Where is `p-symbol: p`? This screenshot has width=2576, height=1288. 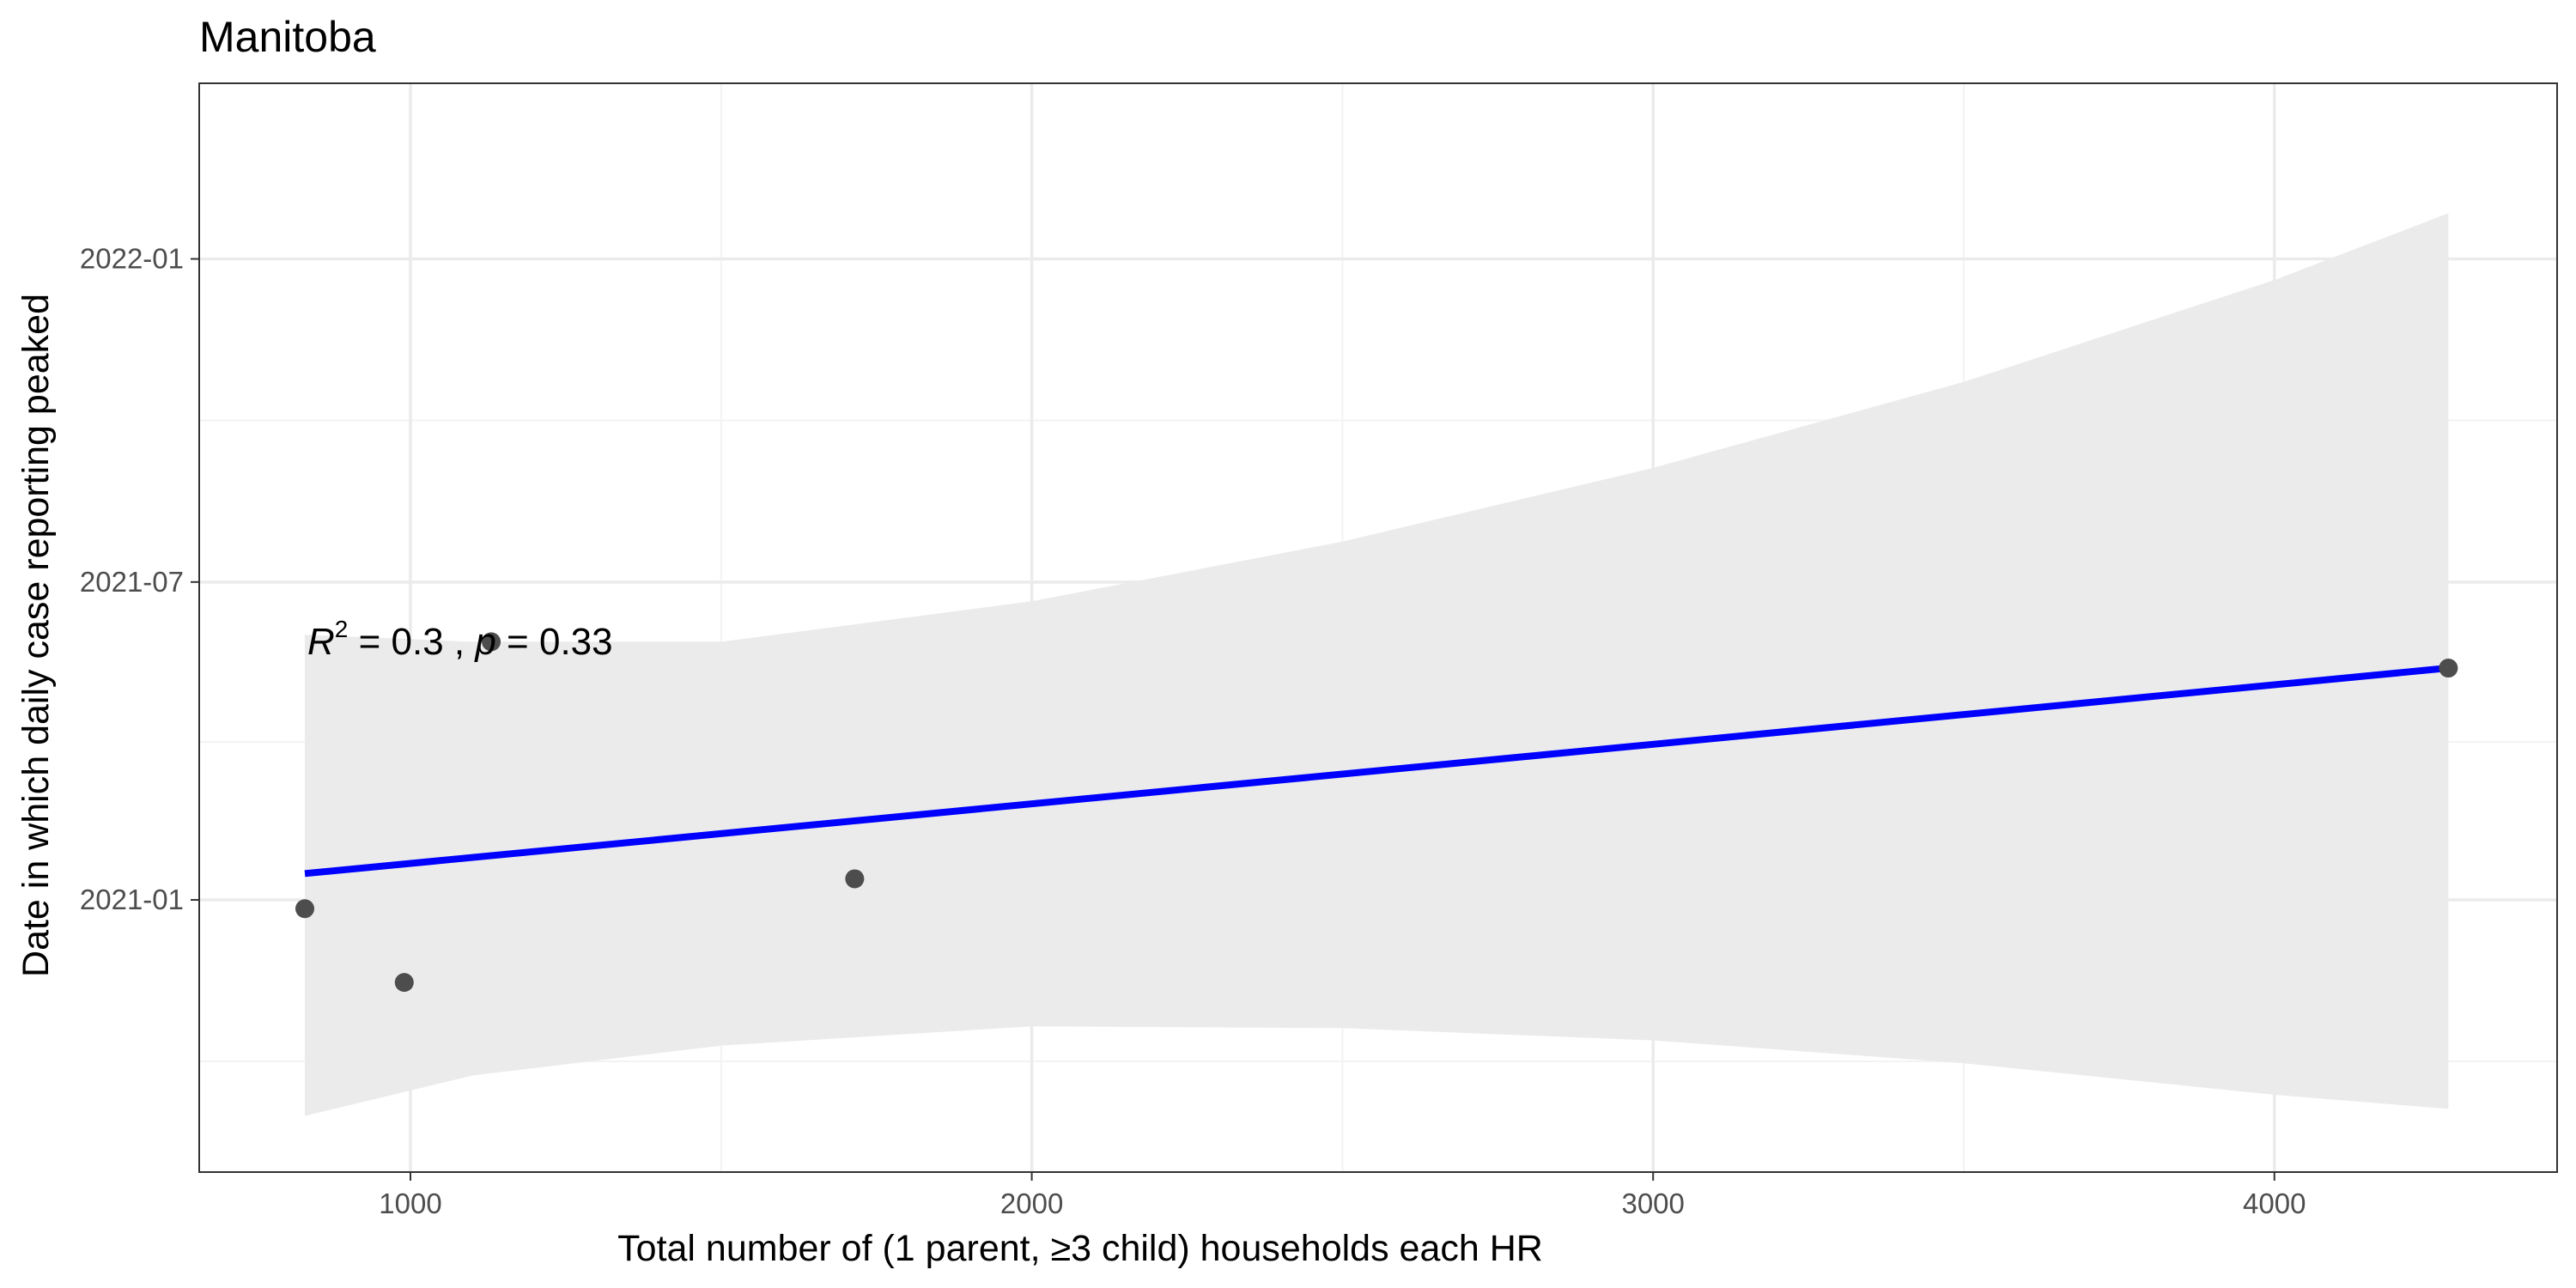 p-symbol: p is located at coordinates (484, 642).